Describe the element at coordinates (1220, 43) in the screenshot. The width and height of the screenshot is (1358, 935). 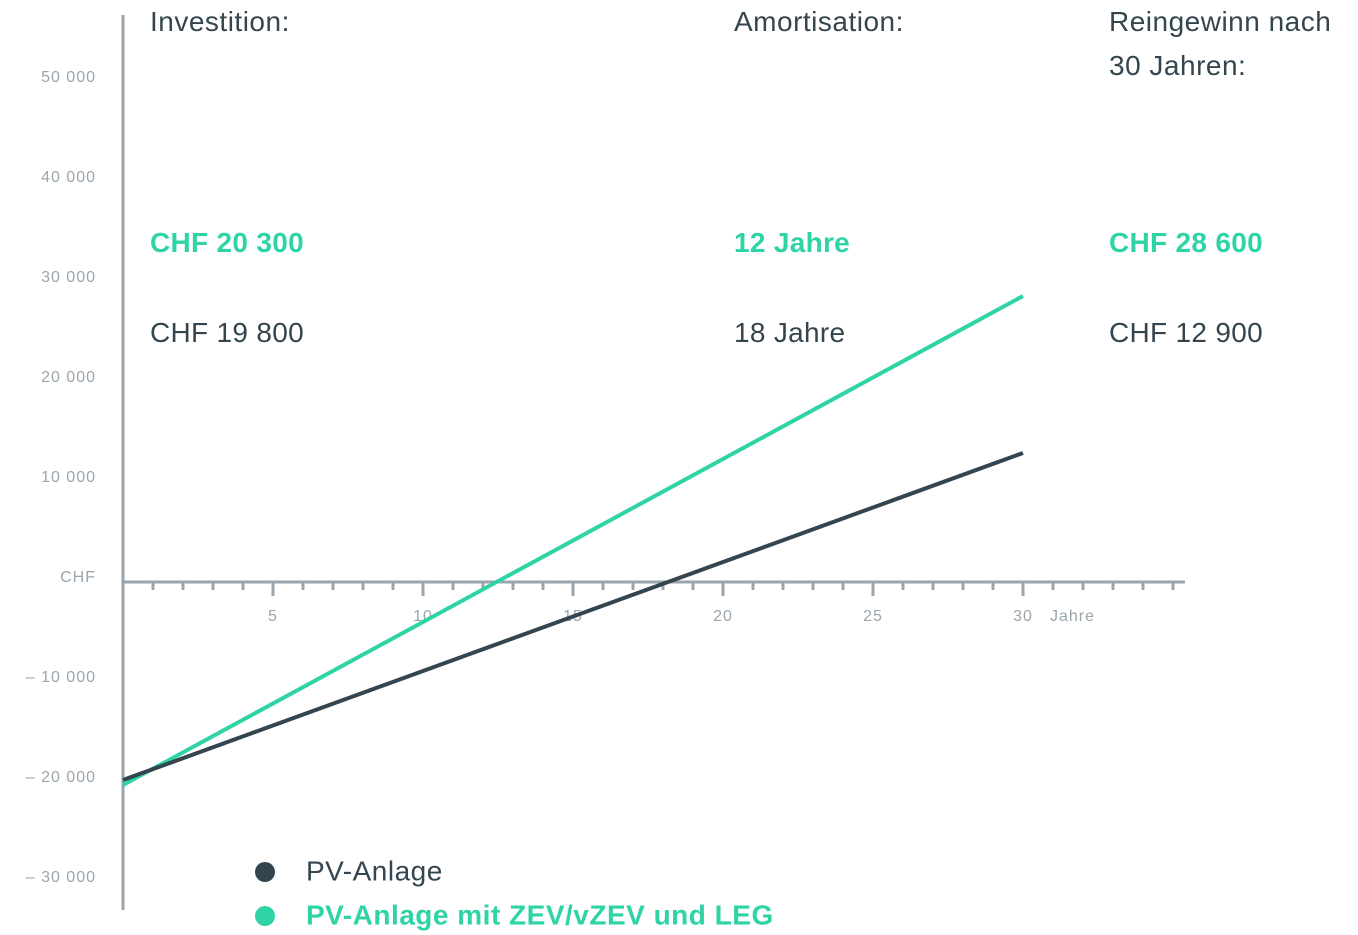
I see `summary-header: Reingewinn nach 30 Jahren:` at that location.